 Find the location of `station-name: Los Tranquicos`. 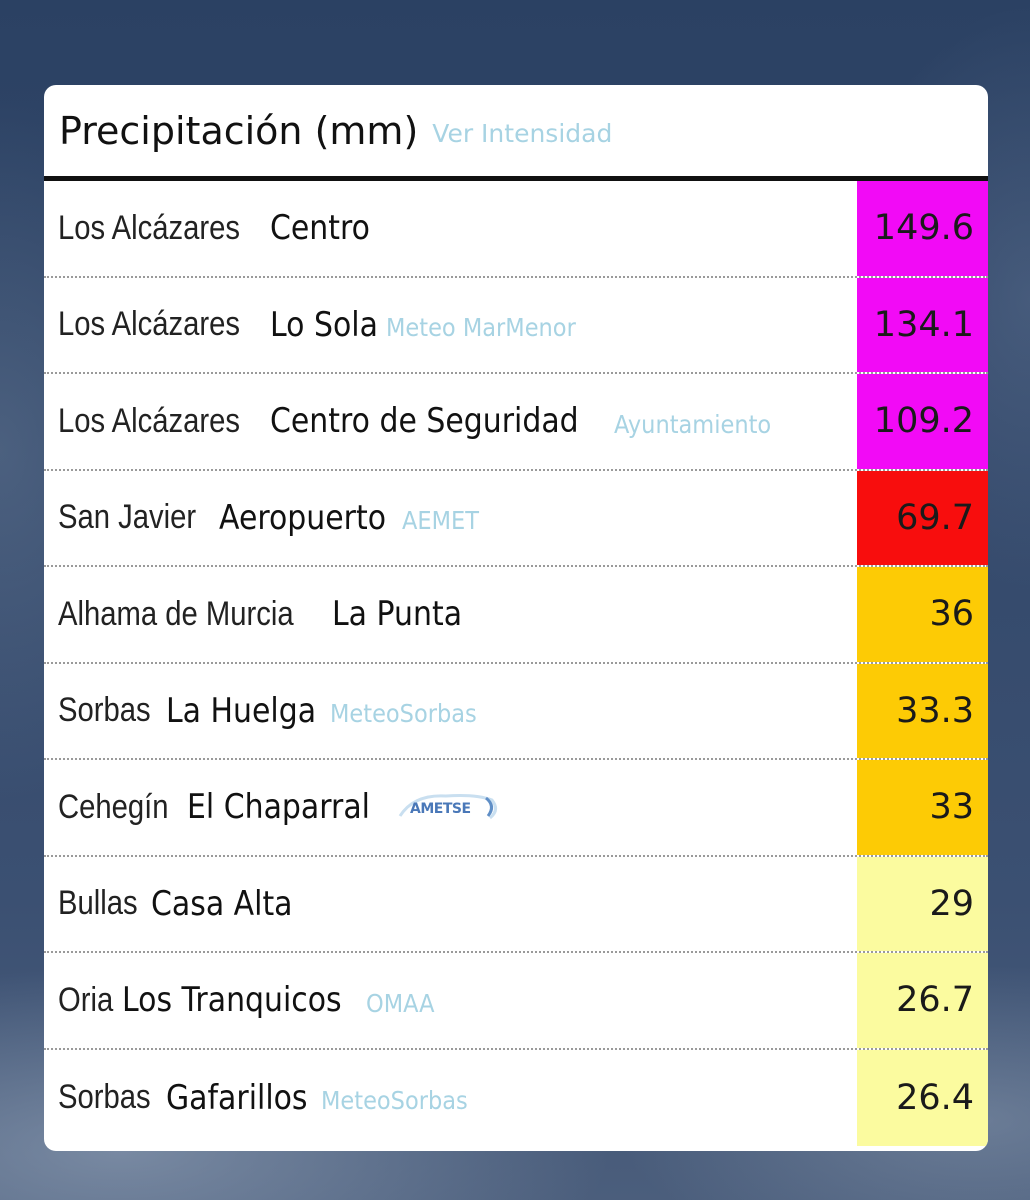

station-name: Los Tranquicos is located at coordinates (232, 1000).